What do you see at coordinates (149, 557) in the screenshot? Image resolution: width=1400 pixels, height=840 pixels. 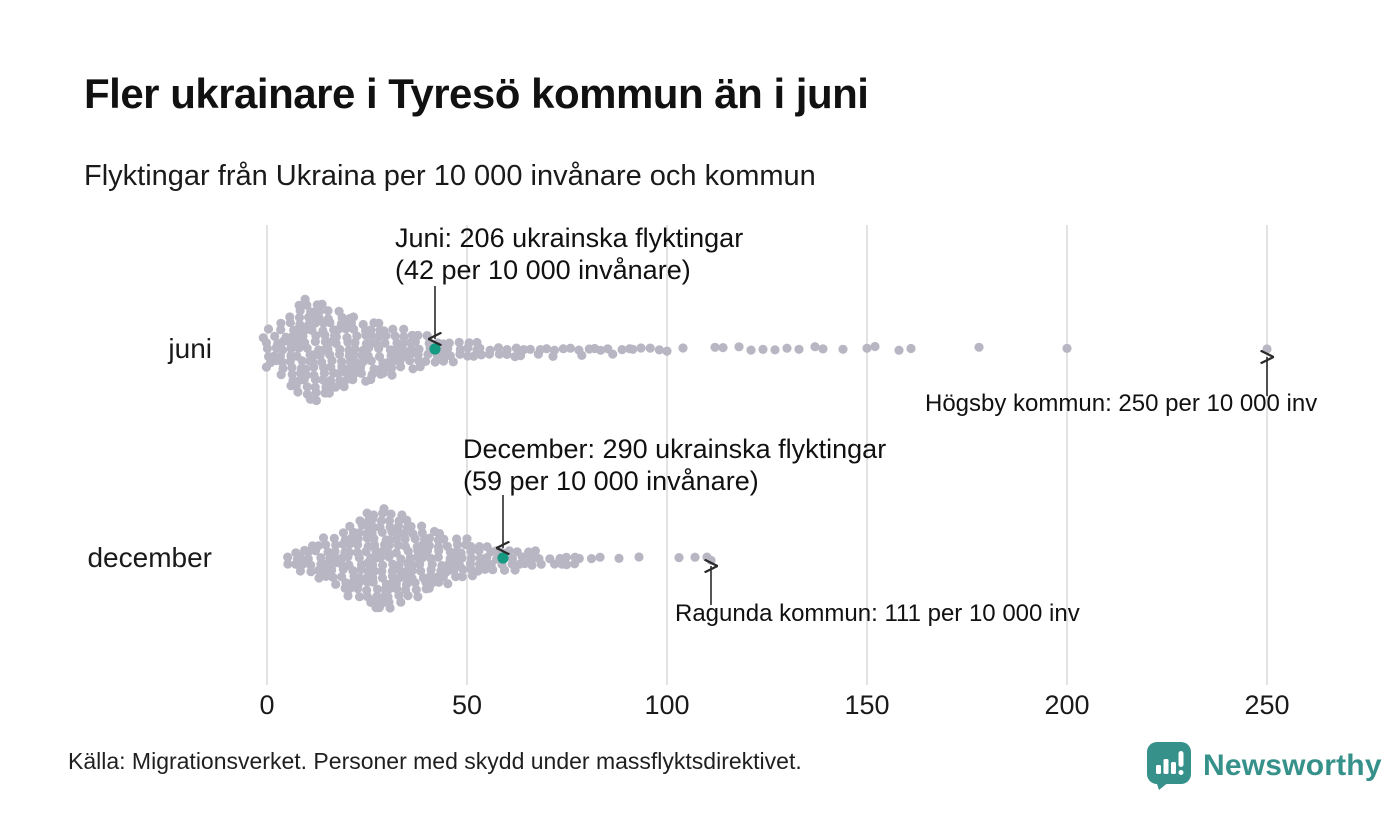 I see `row-label-december: december` at bounding box center [149, 557].